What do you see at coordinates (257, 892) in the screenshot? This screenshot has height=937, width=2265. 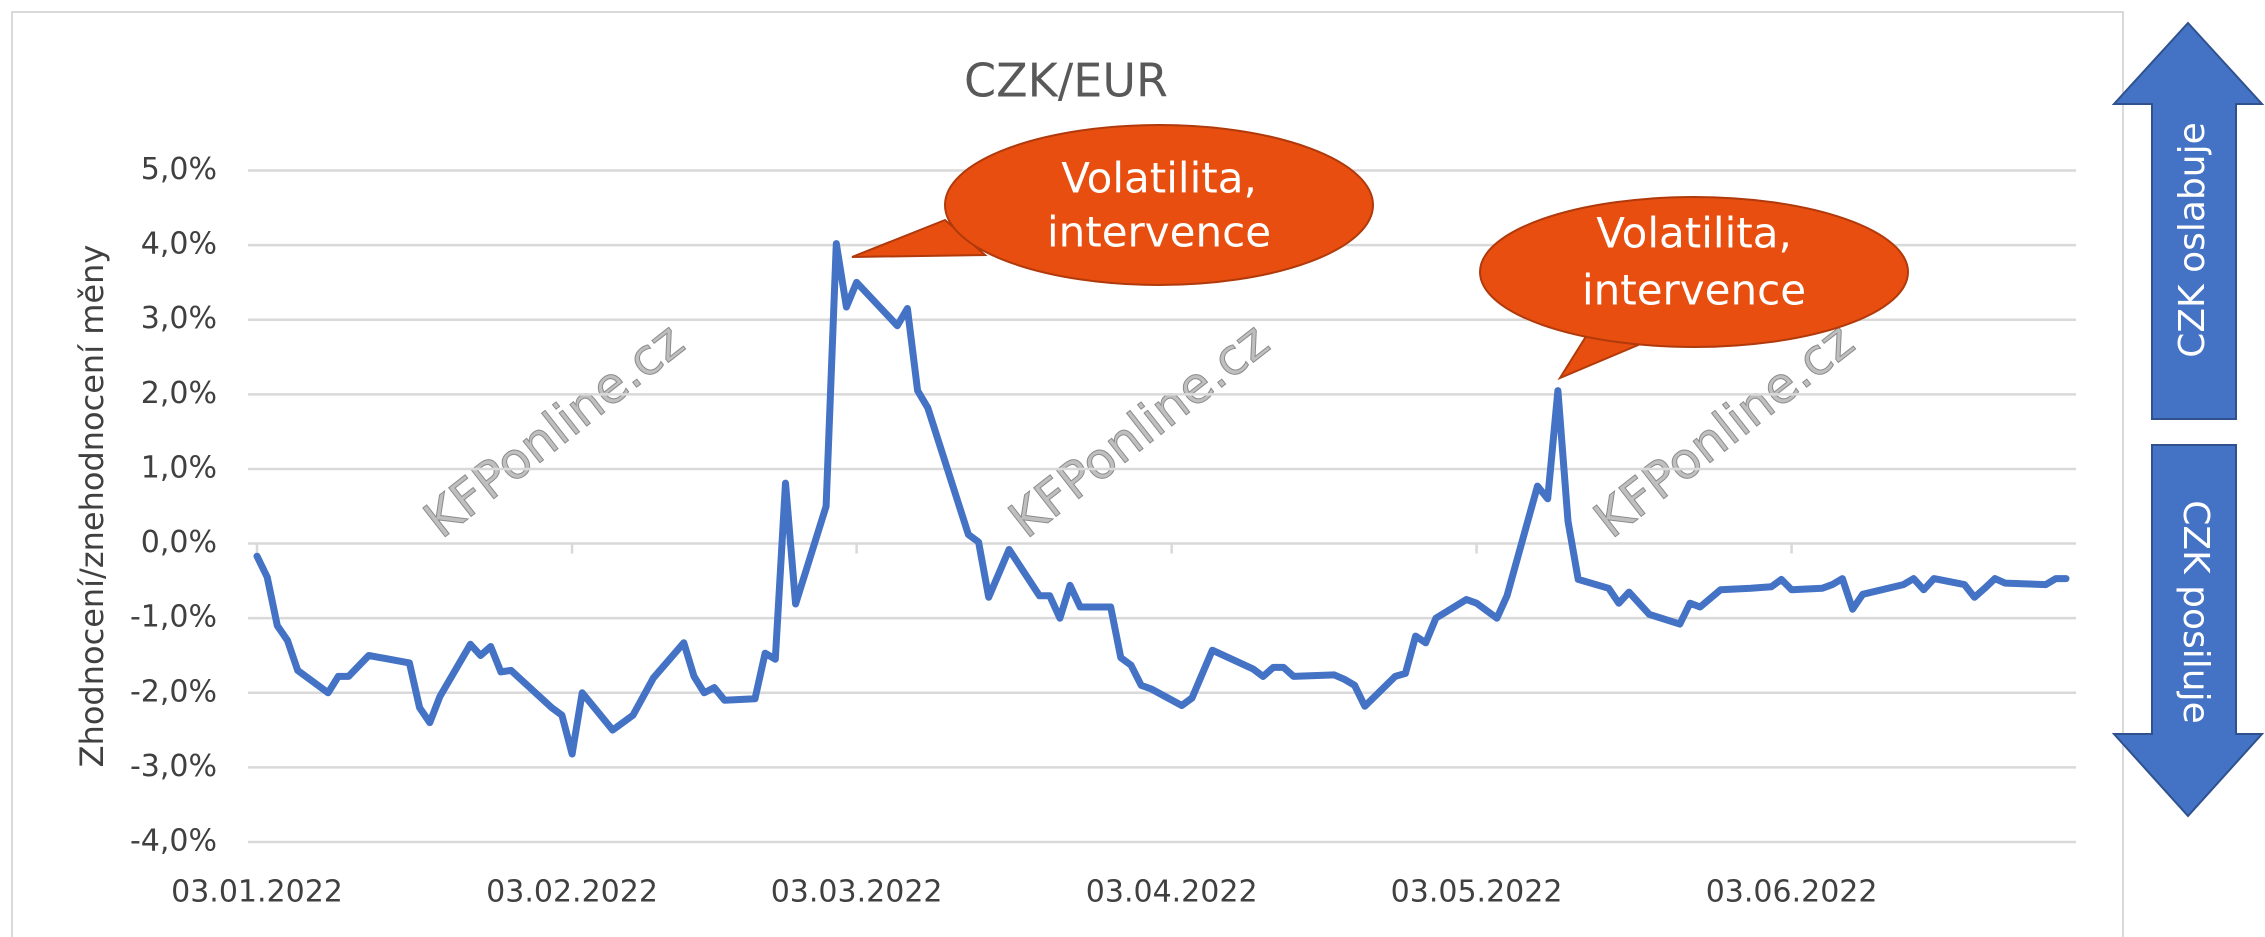 I see `x-tick-label: 03.01.2022` at bounding box center [257, 892].